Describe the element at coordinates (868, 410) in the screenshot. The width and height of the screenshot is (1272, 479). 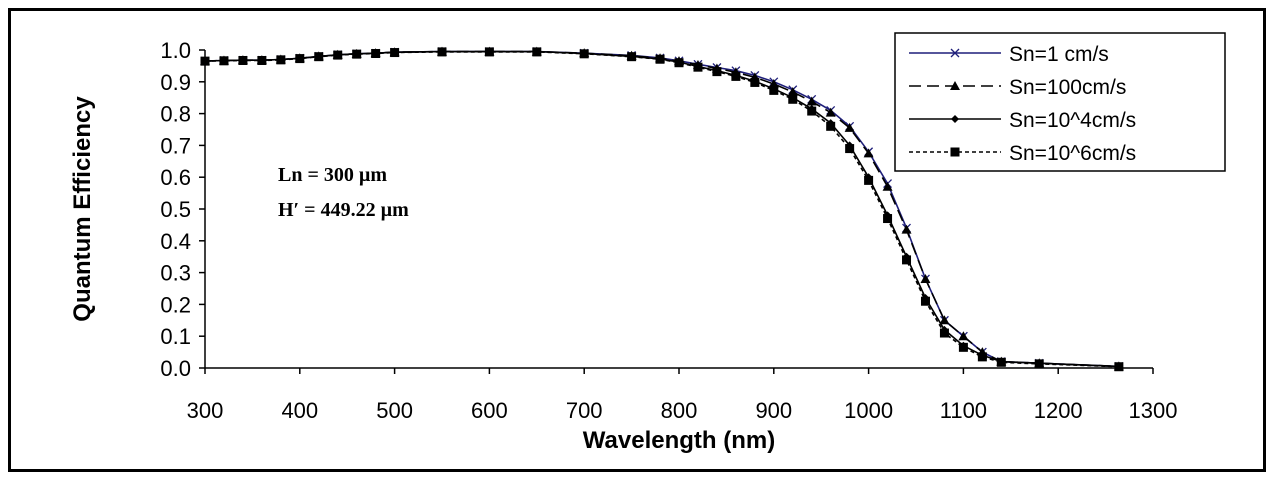
I see `x-tick-label: 1000` at that location.